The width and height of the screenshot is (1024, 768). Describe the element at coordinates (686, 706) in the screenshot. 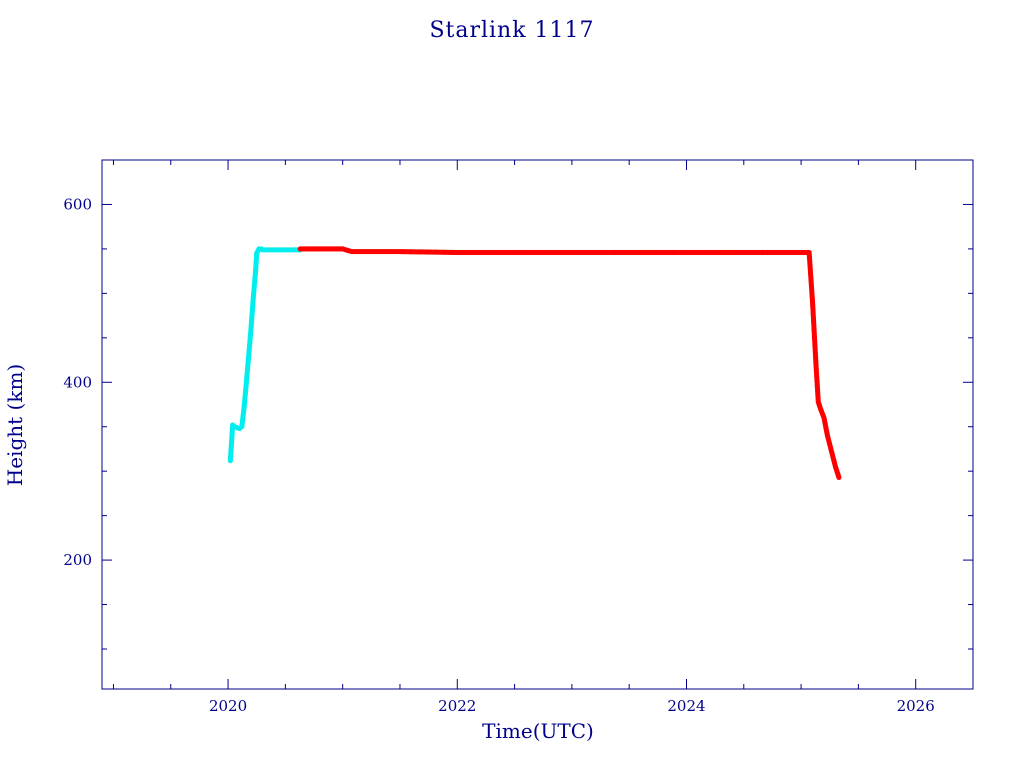

I see `x-tick-label: 2024` at that location.